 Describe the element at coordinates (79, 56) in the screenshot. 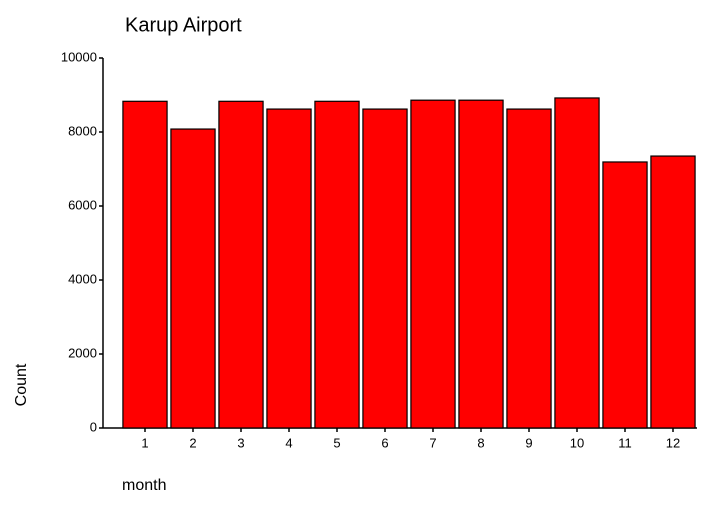

I see `y-tick-label: 10000` at that location.